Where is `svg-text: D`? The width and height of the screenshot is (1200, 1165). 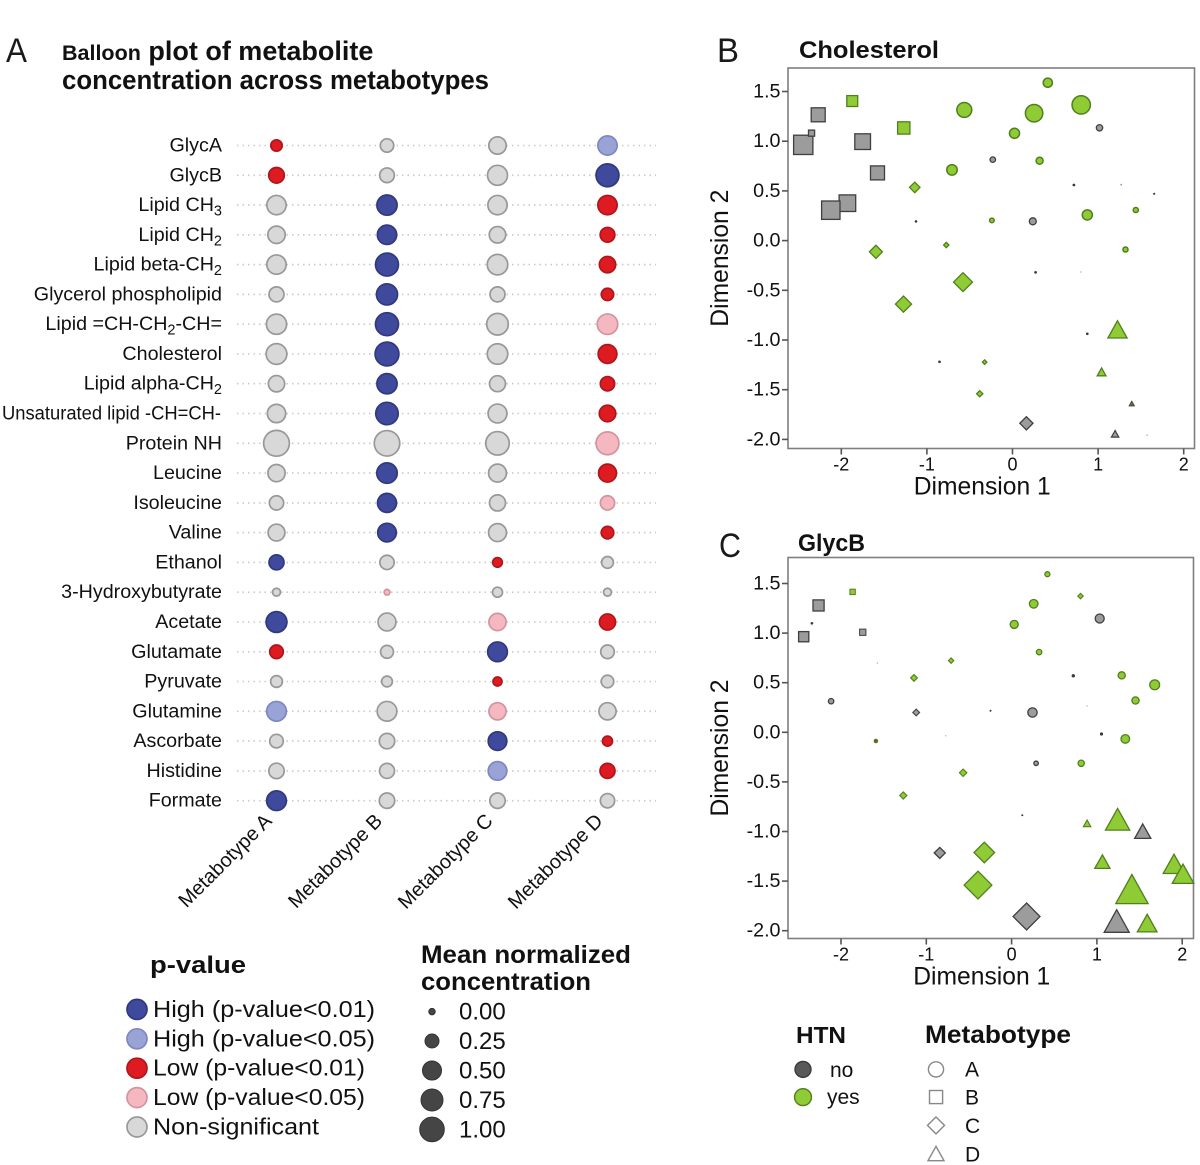
svg-text: D is located at coordinates (972, 1154).